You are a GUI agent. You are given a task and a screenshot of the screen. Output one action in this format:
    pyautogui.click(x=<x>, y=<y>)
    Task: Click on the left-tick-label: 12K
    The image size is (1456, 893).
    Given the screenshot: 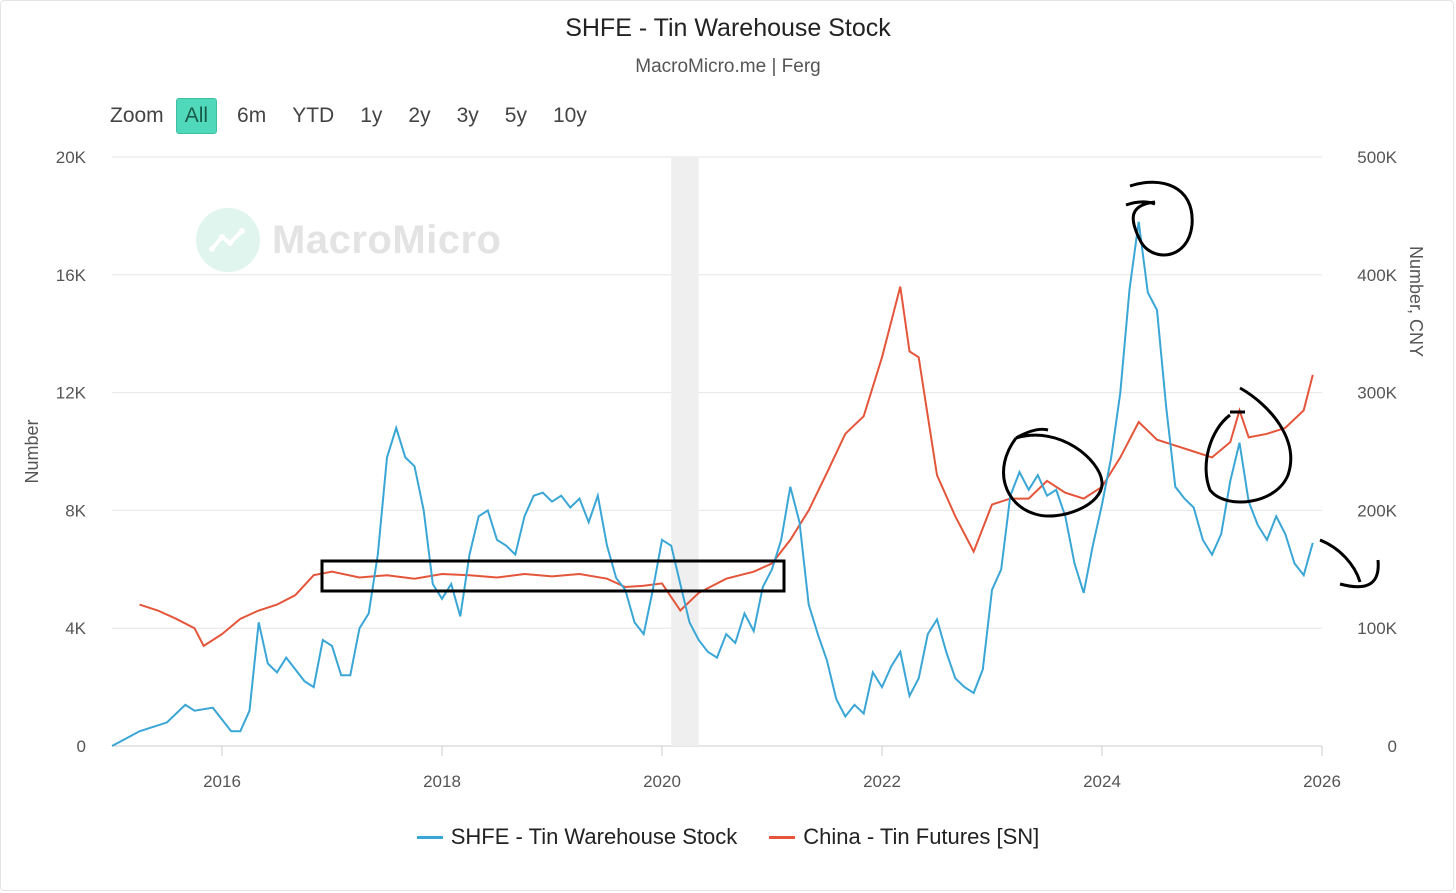 What is the action you would take?
    pyautogui.click(x=71, y=393)
    